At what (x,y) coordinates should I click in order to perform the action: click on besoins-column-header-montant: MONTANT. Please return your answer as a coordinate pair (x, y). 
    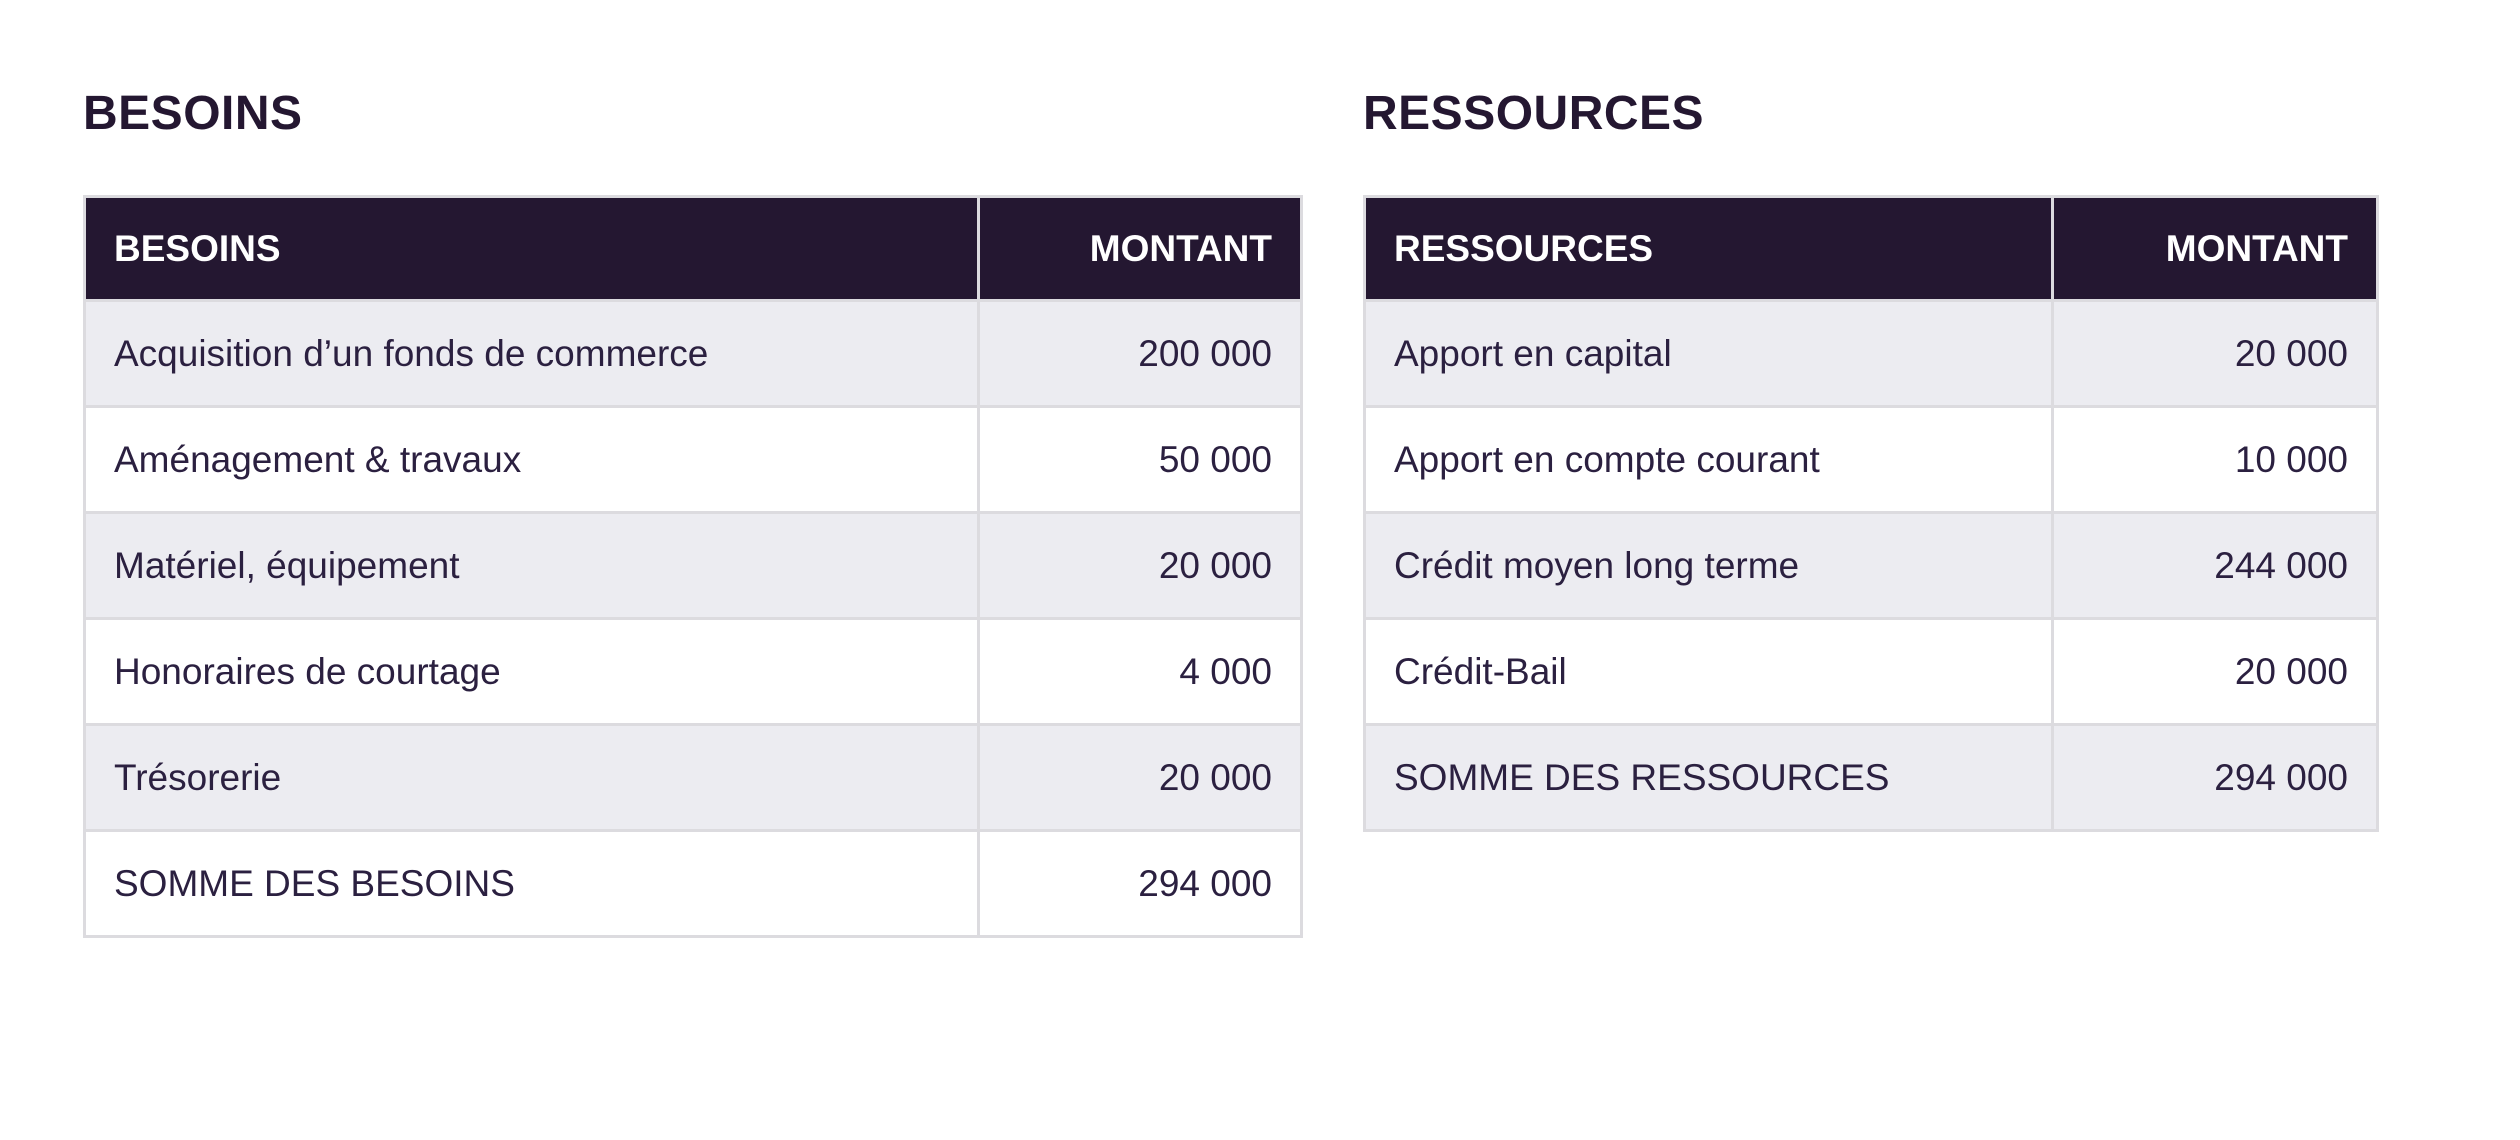
    Looking at the image, I should click on (1140, 248).